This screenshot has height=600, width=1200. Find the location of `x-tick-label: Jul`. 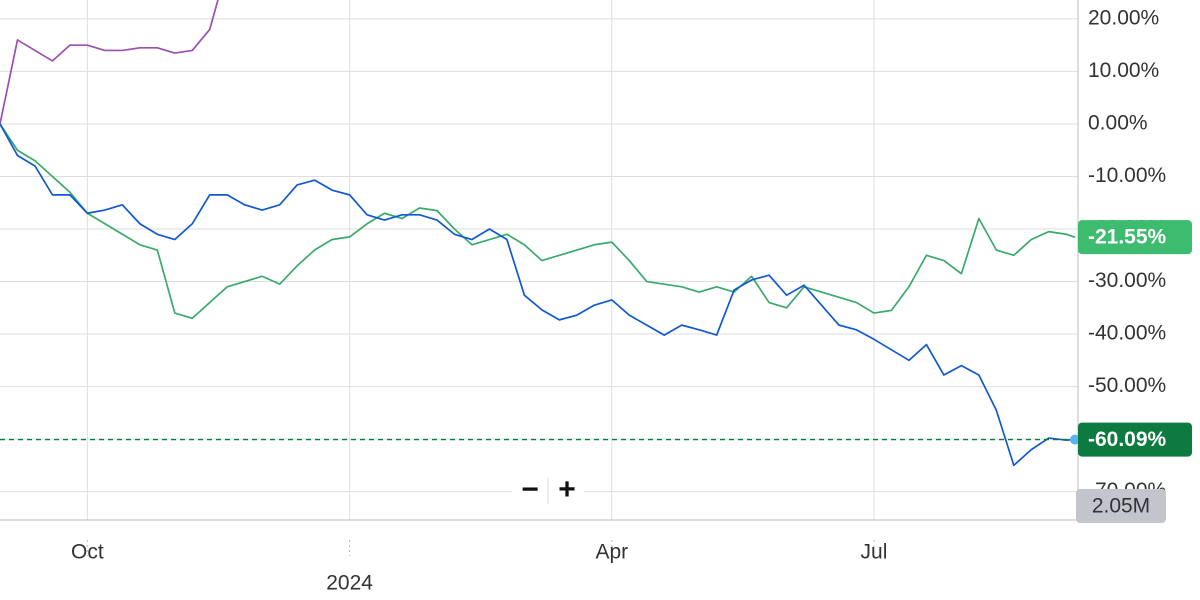

x-tick-label: Jul is located at coordinates (874, 552).